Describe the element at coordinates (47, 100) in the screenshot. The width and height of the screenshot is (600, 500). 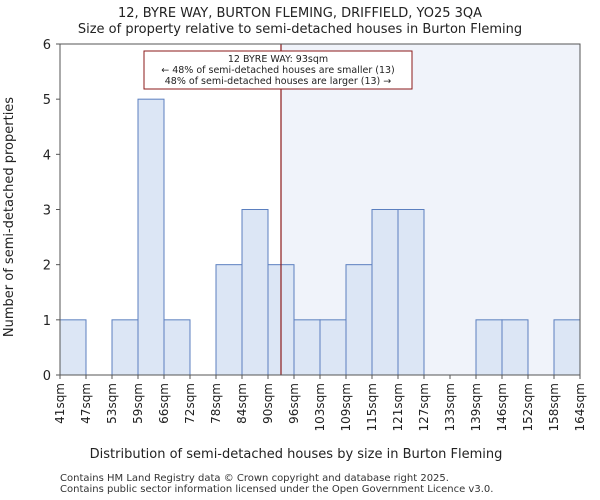
I see `y-tick-label: 5` at that location.